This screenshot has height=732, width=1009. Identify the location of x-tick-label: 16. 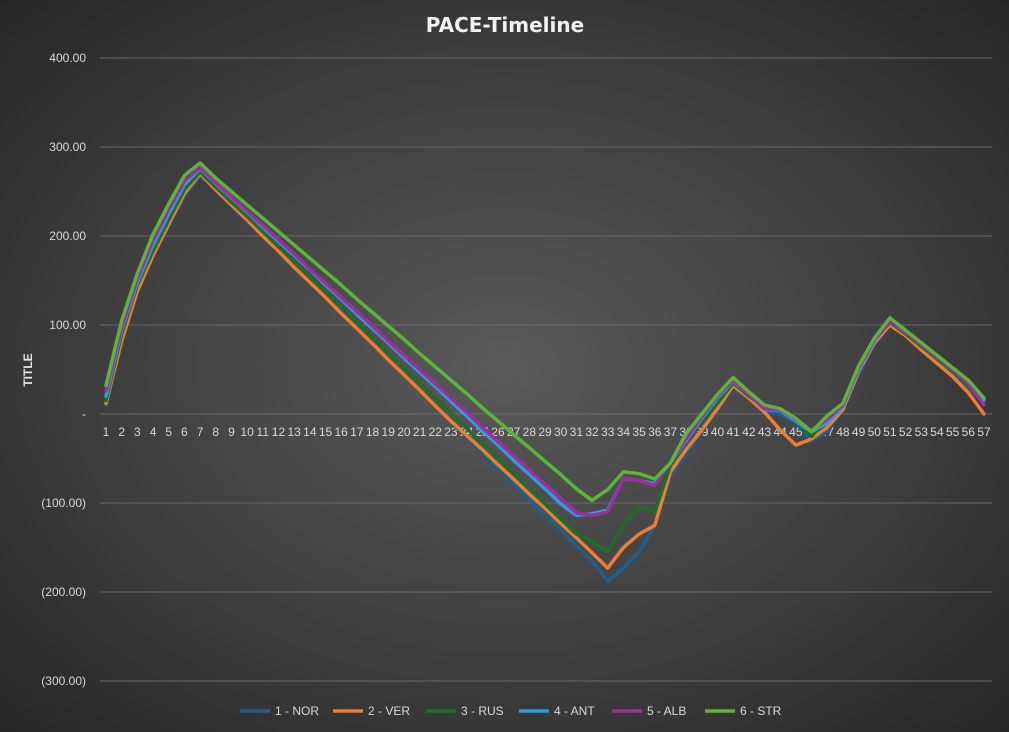
(341, 432).